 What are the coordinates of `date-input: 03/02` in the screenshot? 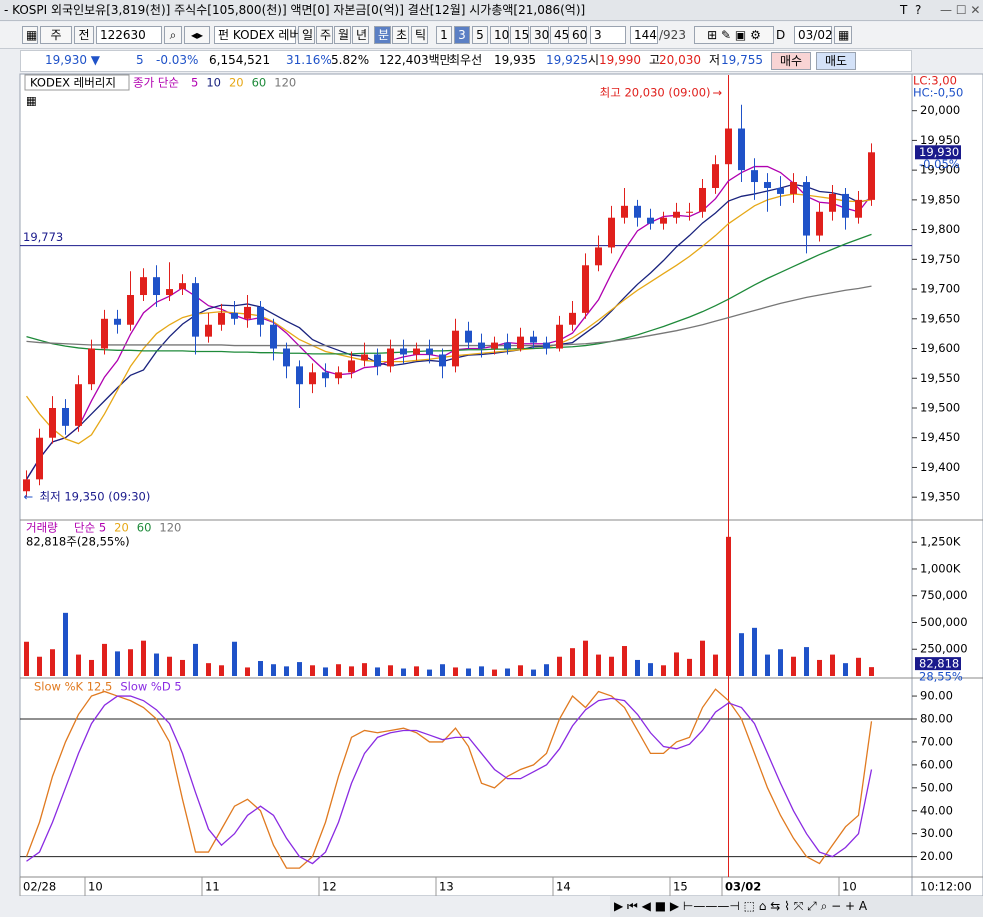 It's located at (813, 35).